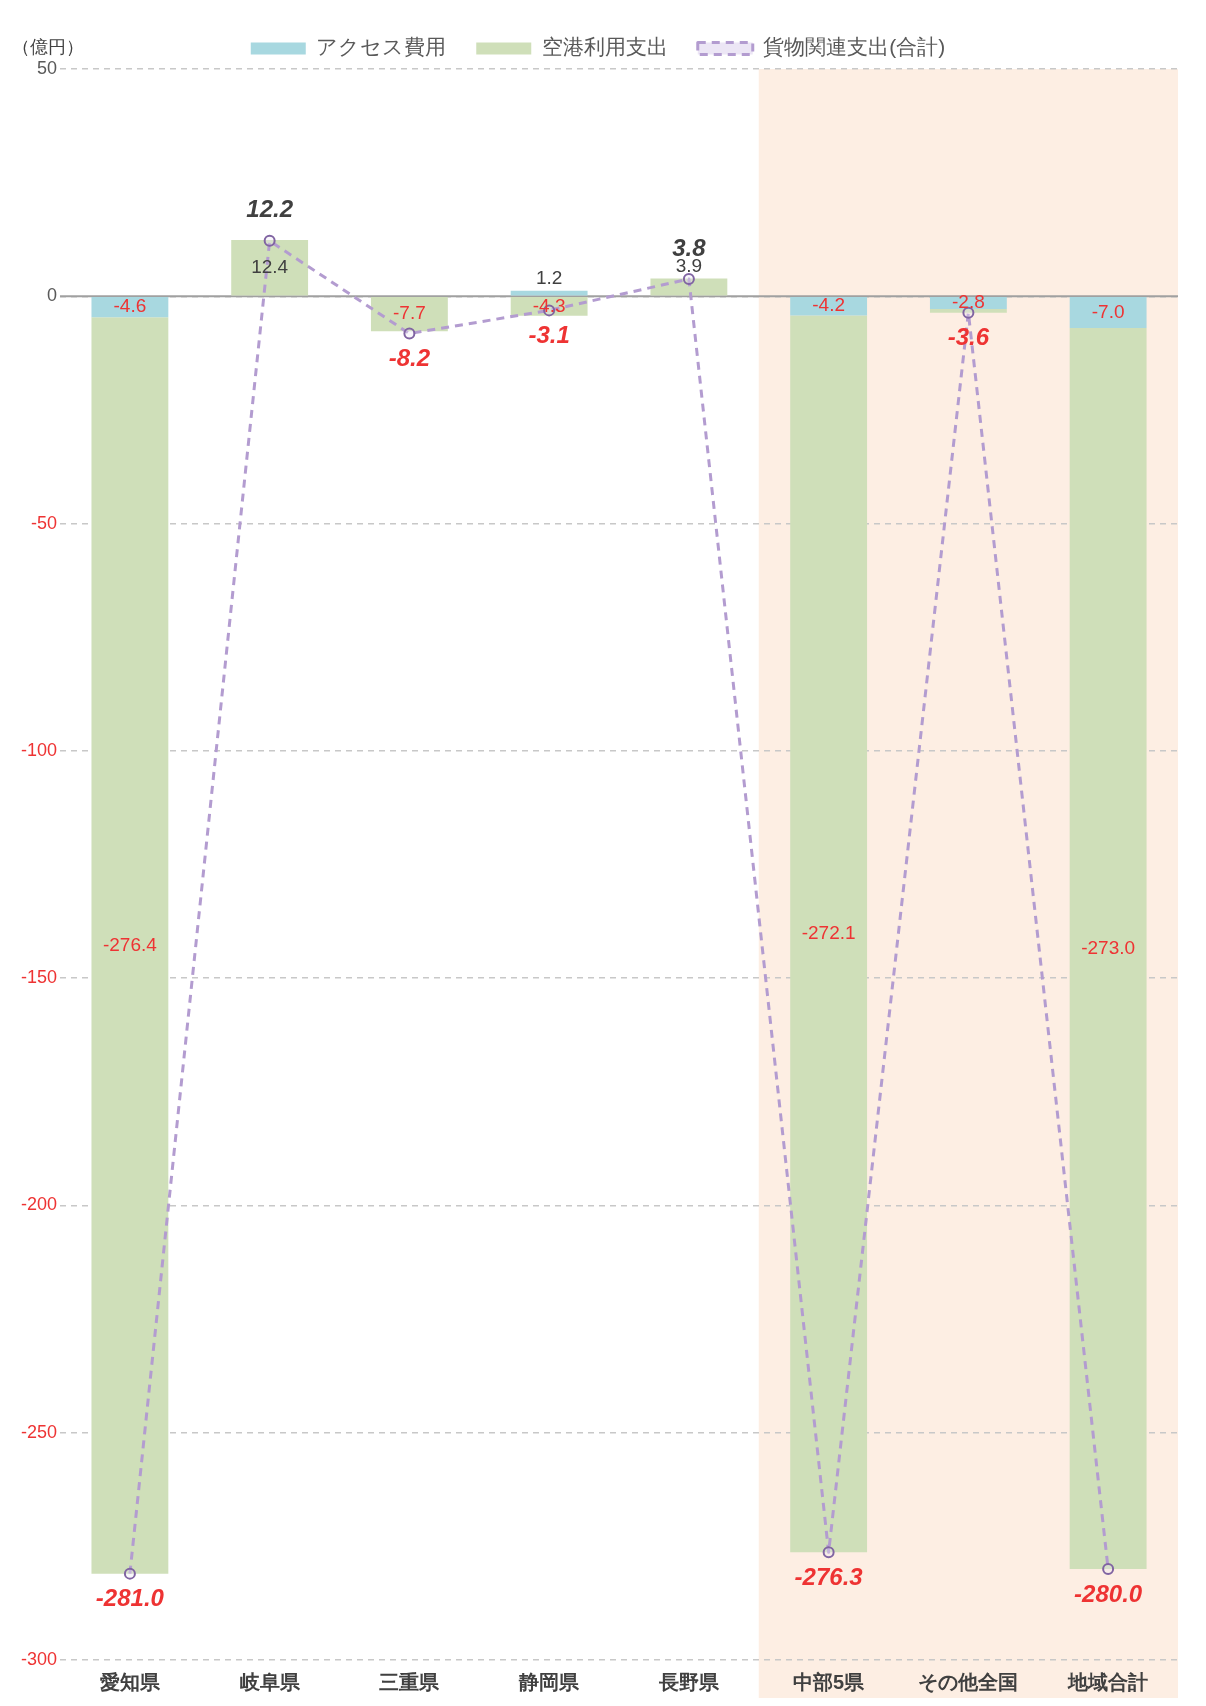 The image size is (1206, 1706). Describe the element at coordinates (549, 1681) in the screenshot. I see `x-tick-label: 静岡県` at that location.